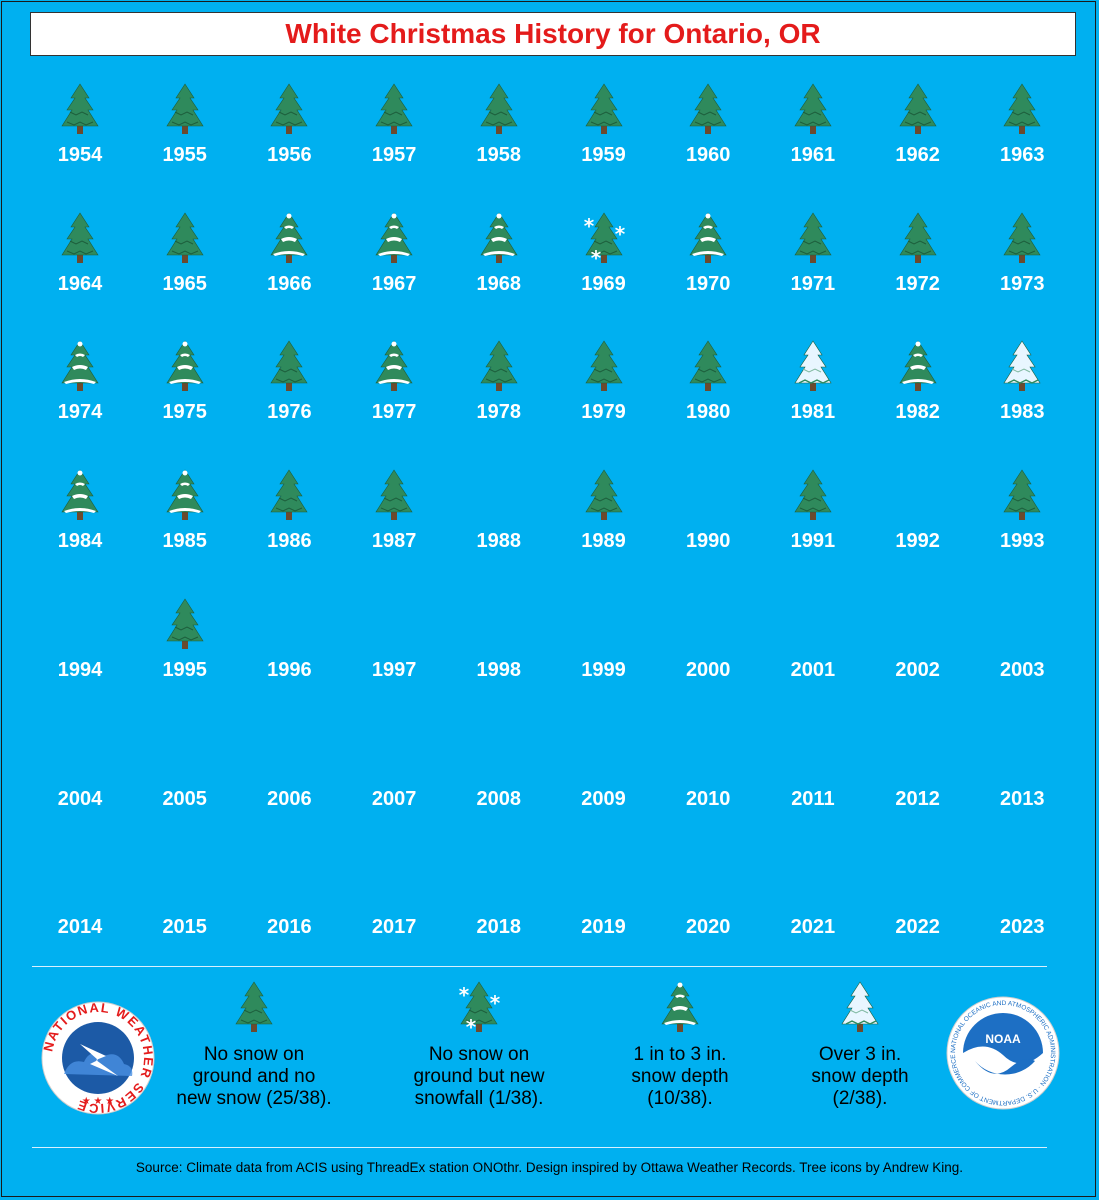  I want to click on year-cell-1988: 1988, so click(499, 534).